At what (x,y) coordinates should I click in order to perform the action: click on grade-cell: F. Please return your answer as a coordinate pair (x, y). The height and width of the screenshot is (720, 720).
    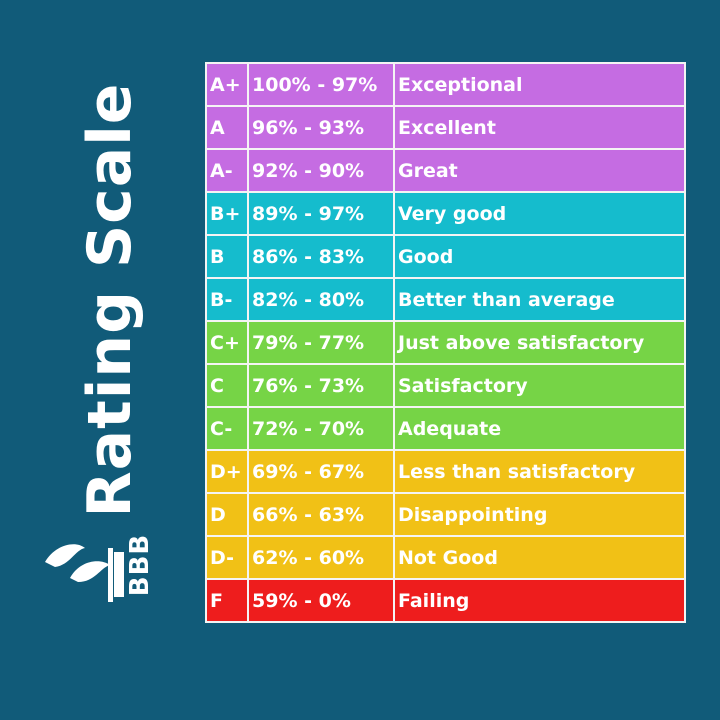
    Looking at the image, I should click on (227, 600).